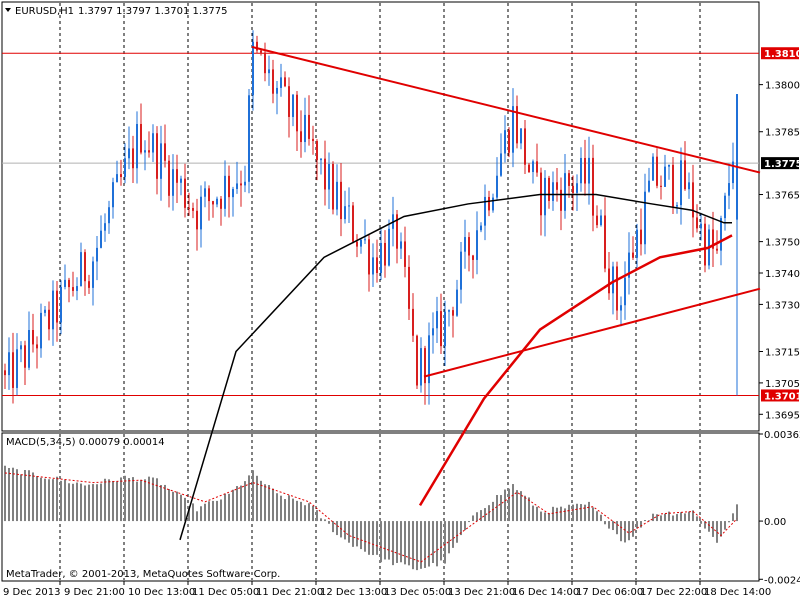 Image resolution: width=800 pixels, height=600 pixels. Describe the element at coordinates (782, 580) in the screenshot. I see `macd-tick-label: -0.00242` at that location.